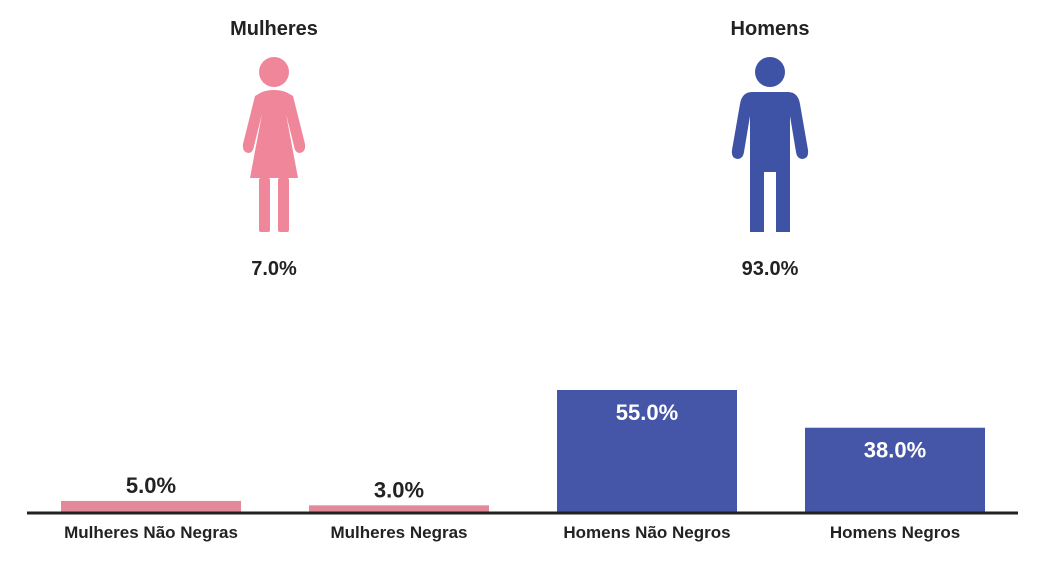  What do you see at coordinates (151, 532) in the screenshot?
I see `category-label-0: Mulheres Não Negras` at bounding box center [151, 532].